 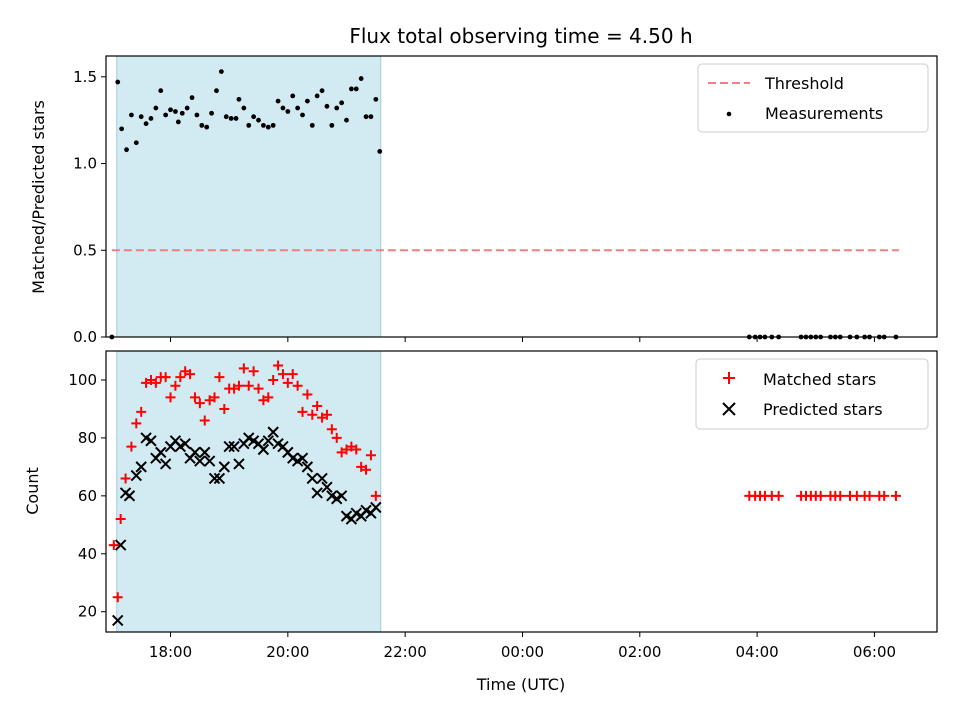 What do you see at coordinates (824, 113) in the screenshot?
I see `measurements-legend-label: Measurements` at bounding box center [824, 113].